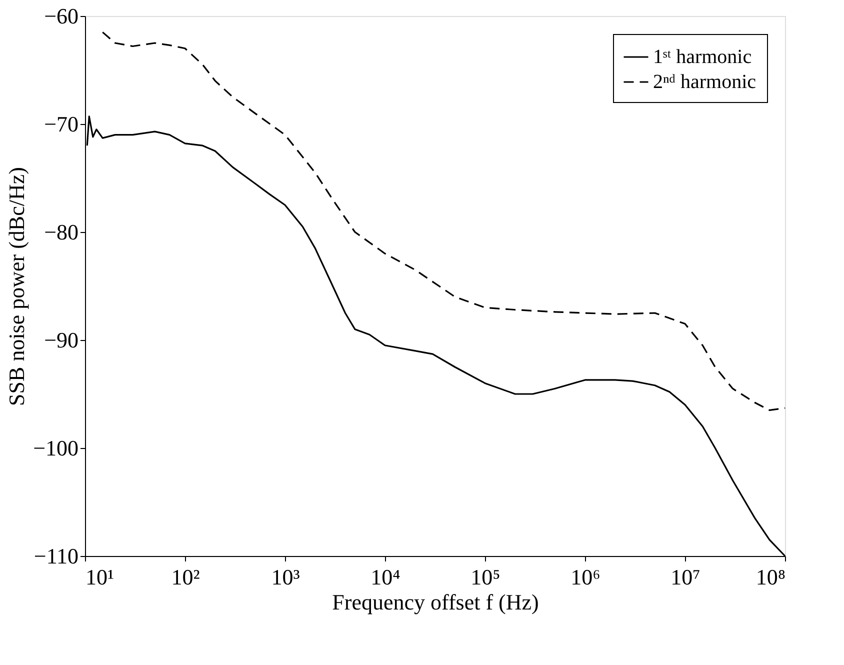 This screenshot has width=844, height=665. Describe the element at coordinates (17, 286) in the screenshot. I see `y-axis-title: SSB noise power (dBc/Hz)` at that location.